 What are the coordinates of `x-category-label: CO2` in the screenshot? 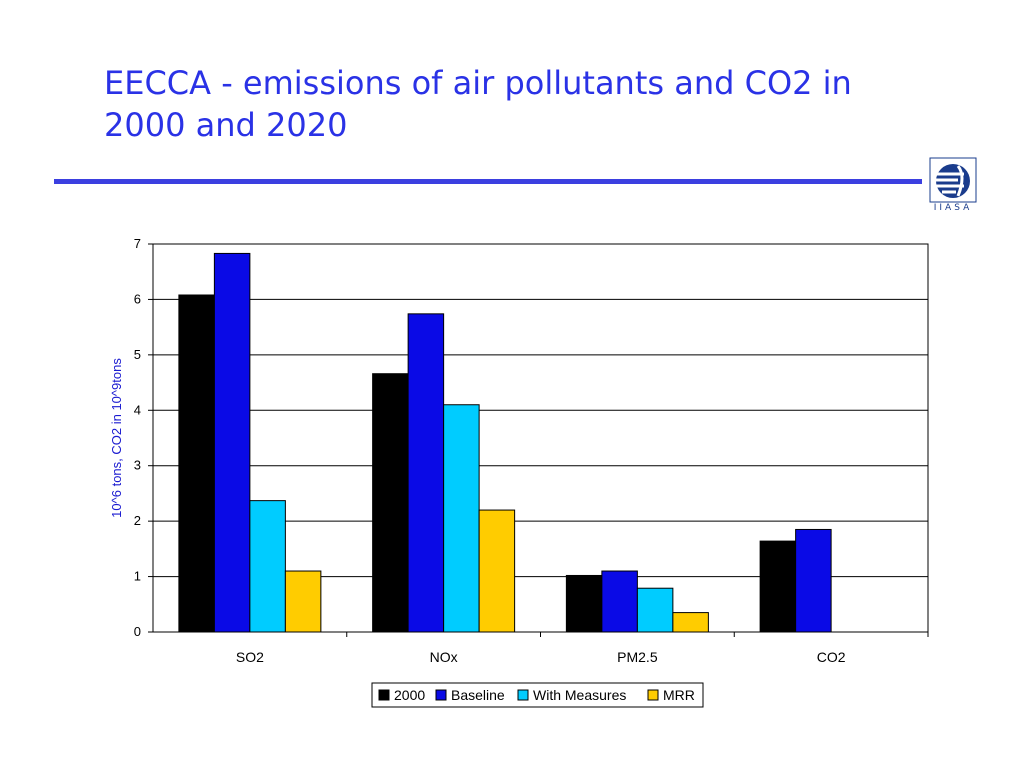 It's located at (831, 657).